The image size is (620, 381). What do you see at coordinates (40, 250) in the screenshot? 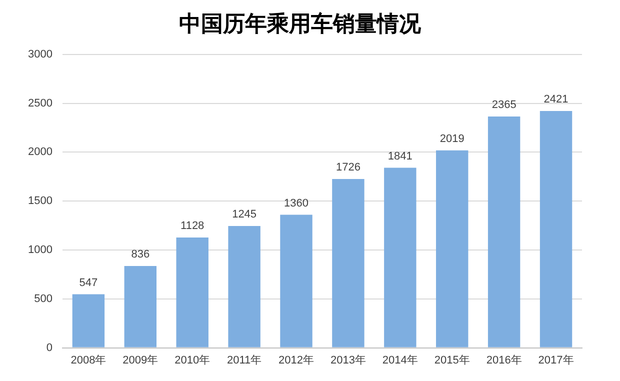
I see `y-tick-label: 1000` at bounding box center [40, 250].